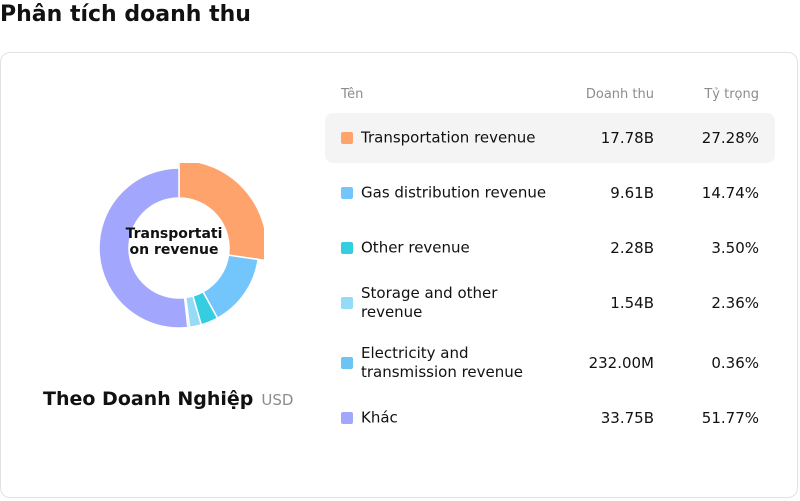 The width and height of the screenshot is (800, 501). Describe the element at coordinates (174, 242) in the screenshot. I see `donut-center-label: Transportation revenue` at that location.